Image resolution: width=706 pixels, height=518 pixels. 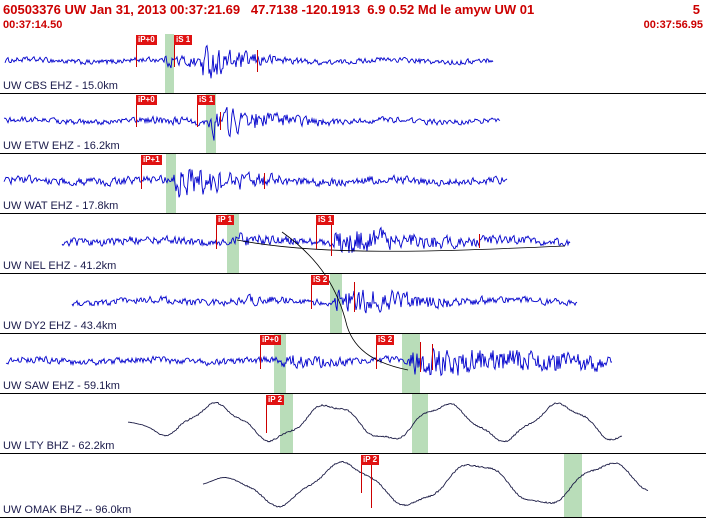 What do you see at coordinates (151, 160) in the screenshot?
I see `pick-flag: iP+1` at bounding box center [151, 160].